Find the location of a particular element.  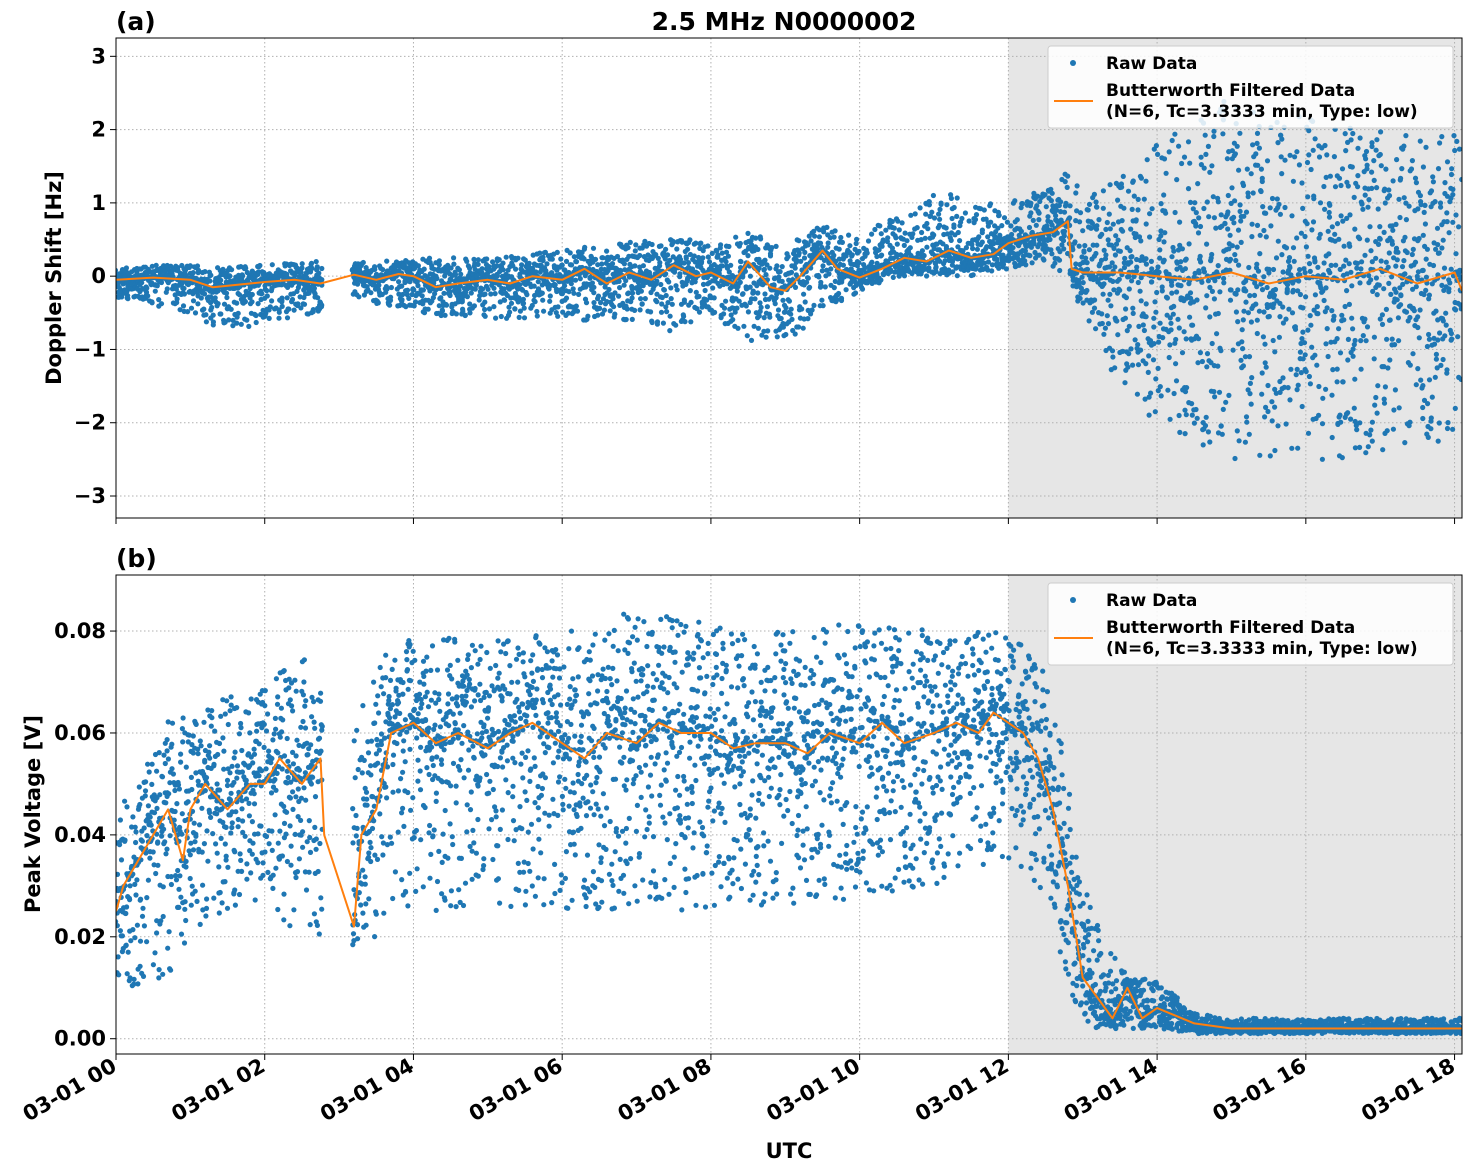

raw-point-a-2039 is located at coordinates (690, 254).